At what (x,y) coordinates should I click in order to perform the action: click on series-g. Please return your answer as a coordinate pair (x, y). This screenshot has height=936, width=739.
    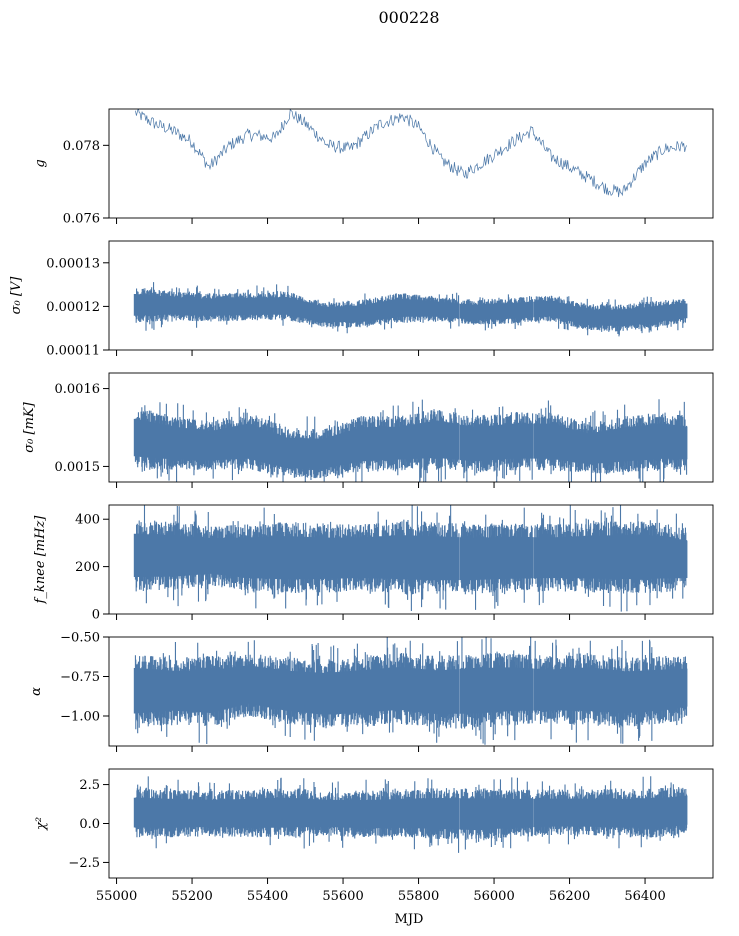
    Looking at the image, I should click on (411, 153).